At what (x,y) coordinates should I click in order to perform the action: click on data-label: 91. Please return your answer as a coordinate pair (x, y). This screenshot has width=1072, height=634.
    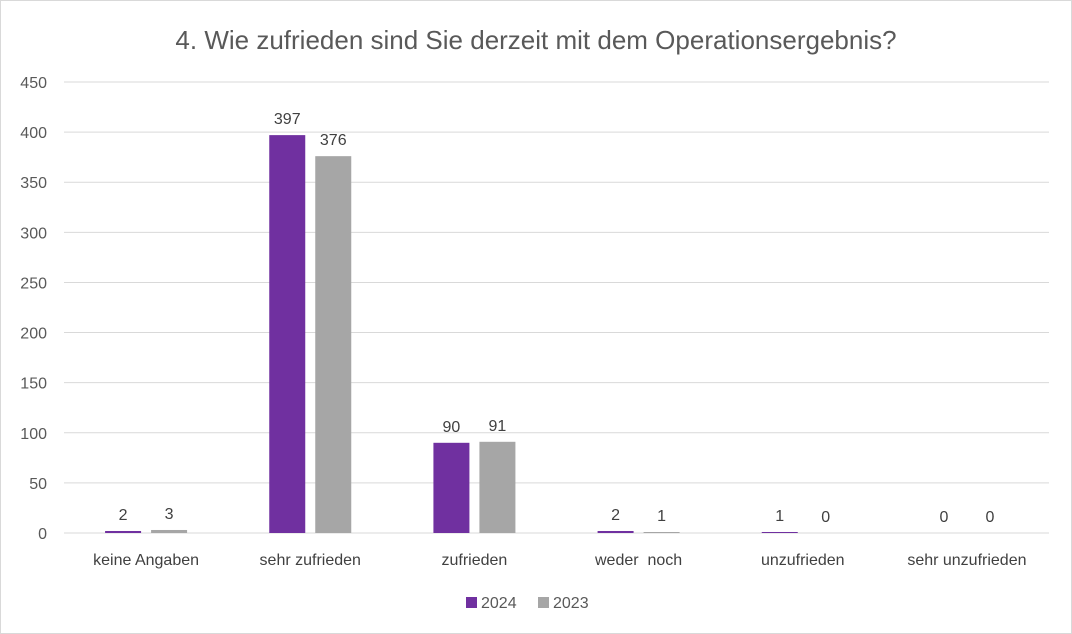
    Looking at the image, I should click on (498, 426).